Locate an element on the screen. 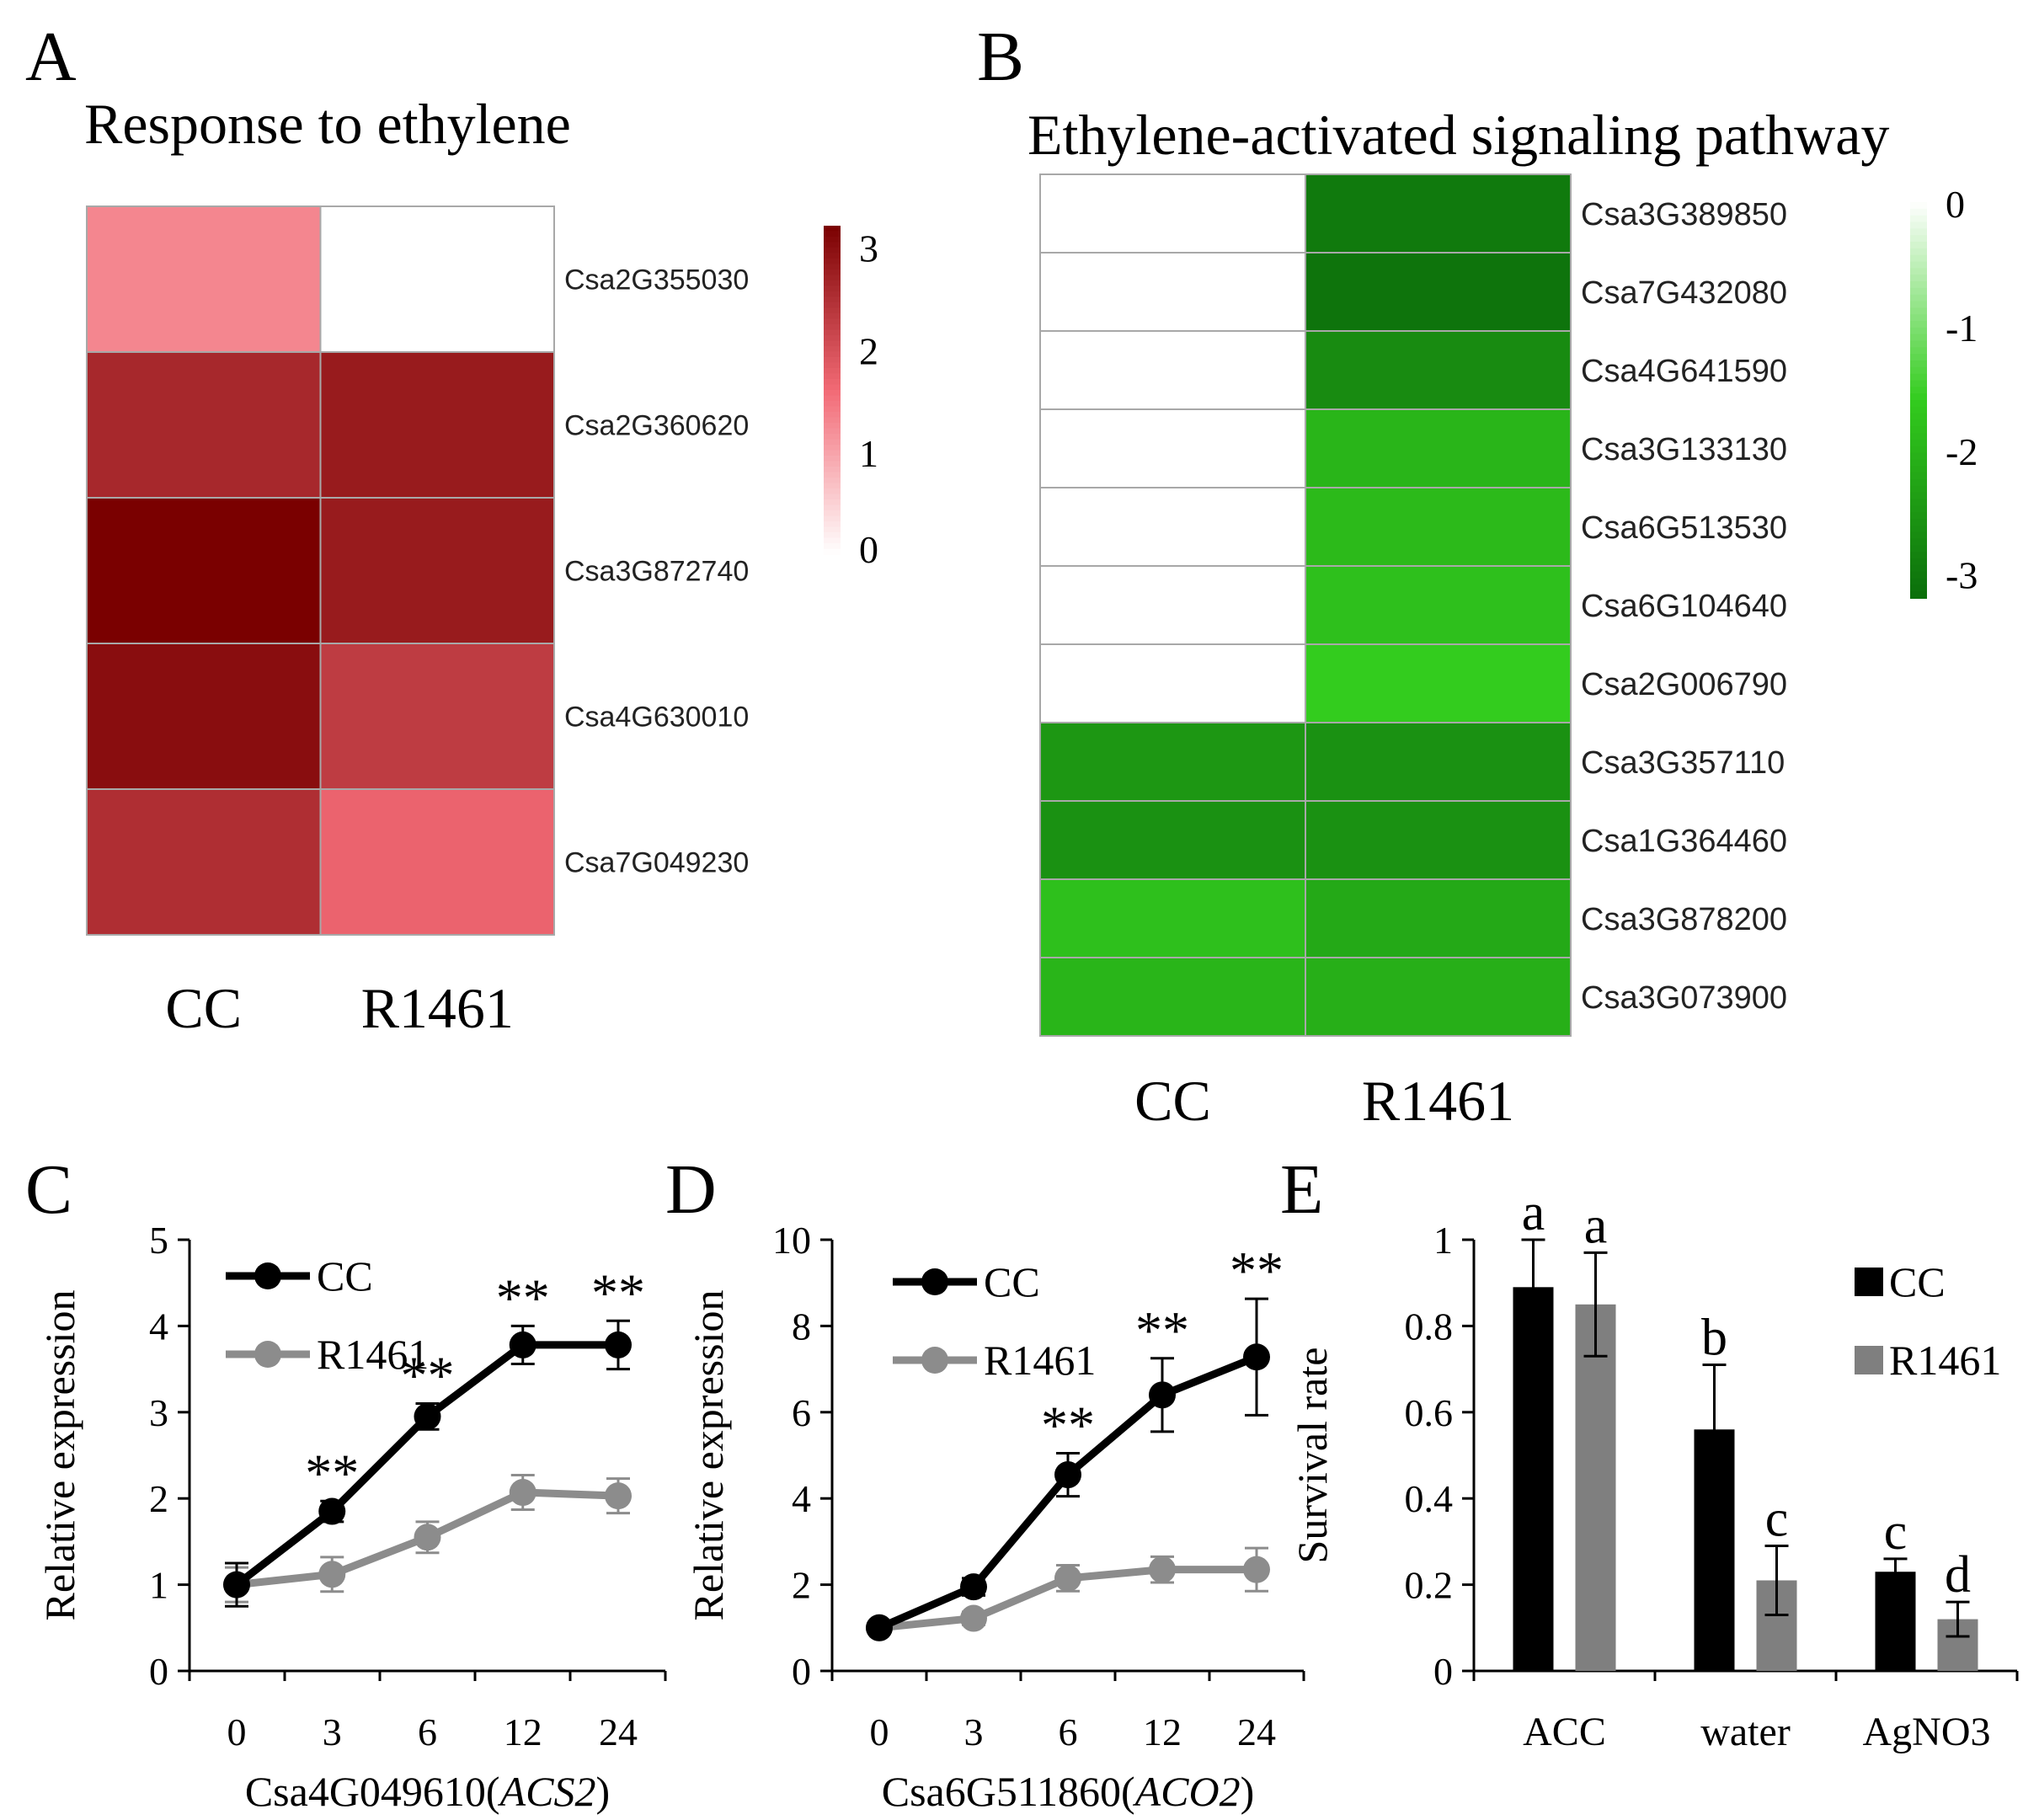  legend-label: R1461 is located at coordinates (1945, 1360).